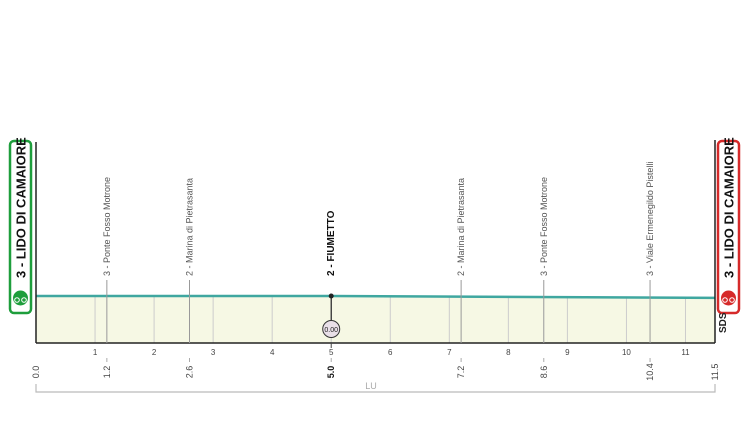 The image size is (750, 429). Describe the element at coordinates (190, 372) in the screenshot. I see `waypoint-km-label: 2.6` at that location.